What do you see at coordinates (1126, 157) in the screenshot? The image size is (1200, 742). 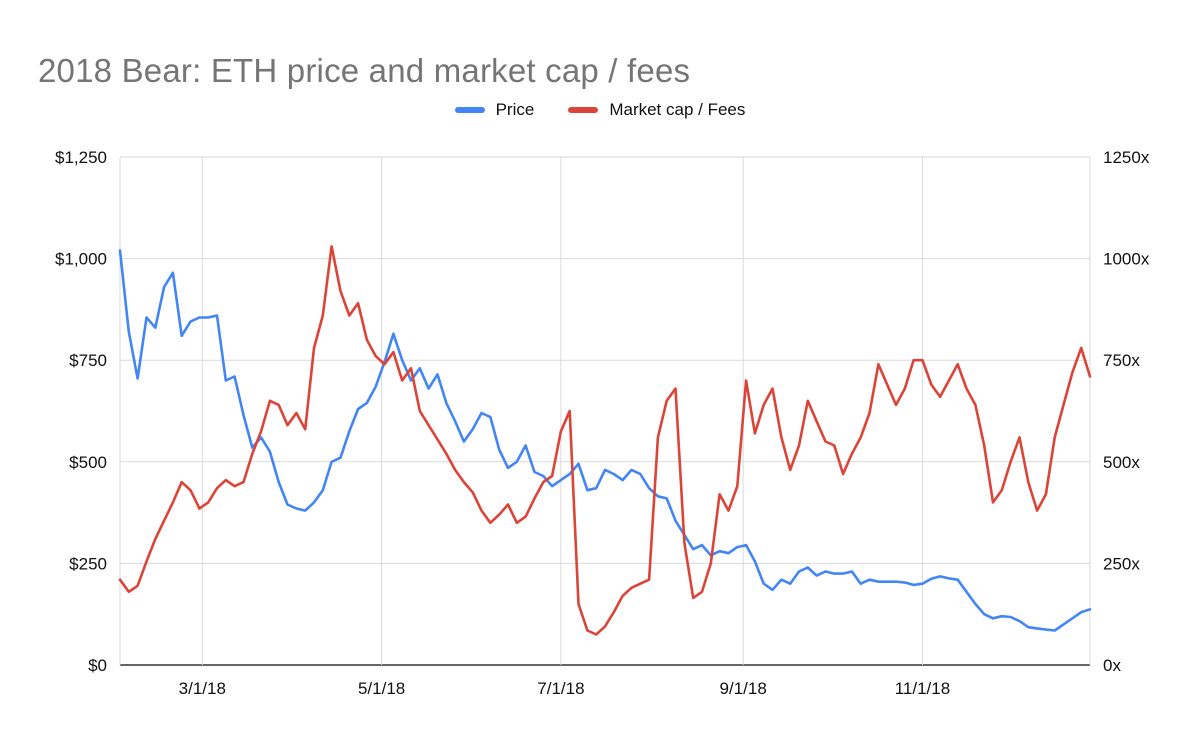 I see `right-axis-tick-label: 1250x` at bounding box center [1126, 157].